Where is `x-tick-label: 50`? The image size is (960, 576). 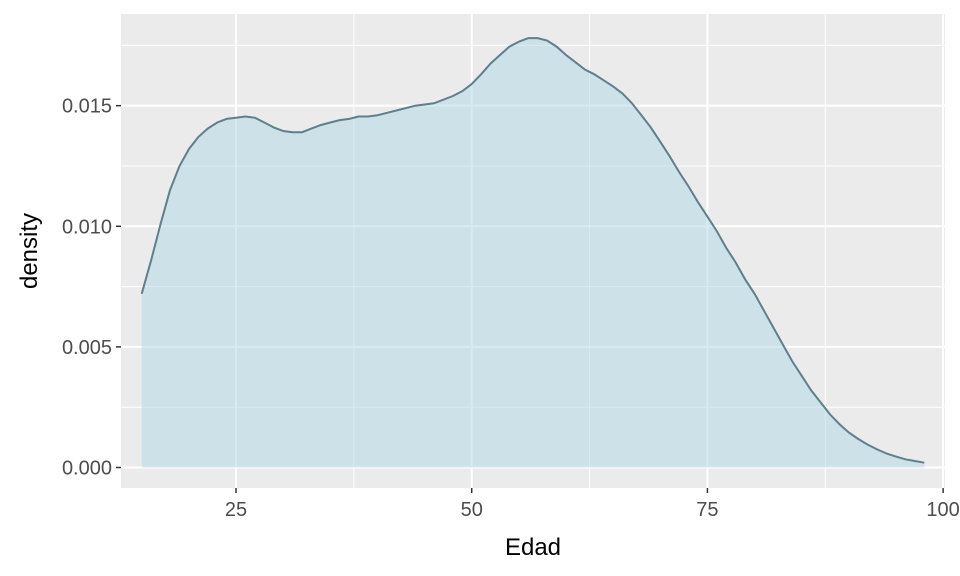 x-tick-label: 50 is located at coordinates (472, 510).